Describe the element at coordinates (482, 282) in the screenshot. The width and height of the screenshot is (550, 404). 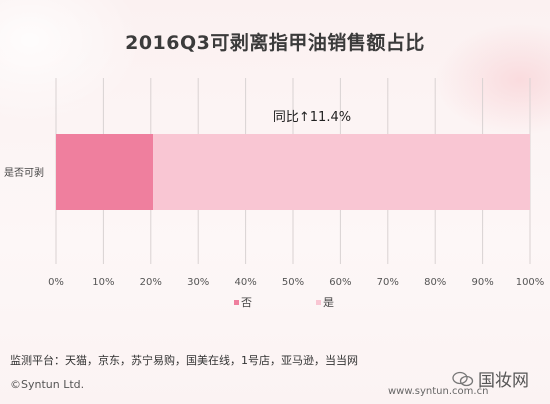
I see `x-tick-label: 90%` at that location.